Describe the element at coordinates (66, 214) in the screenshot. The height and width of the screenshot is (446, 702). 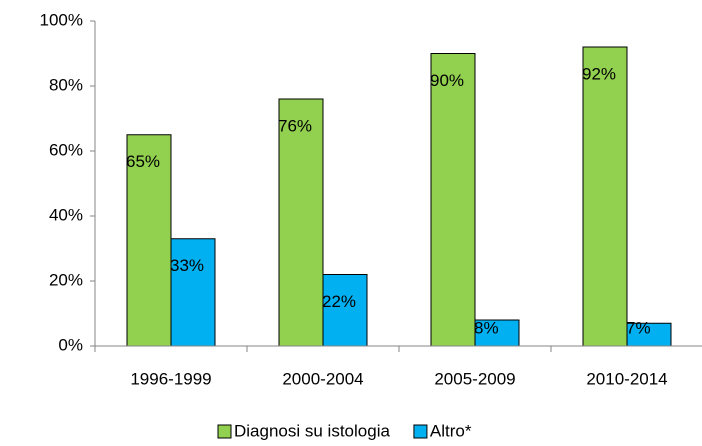
I see `y-tick-label: 40%` at that location.